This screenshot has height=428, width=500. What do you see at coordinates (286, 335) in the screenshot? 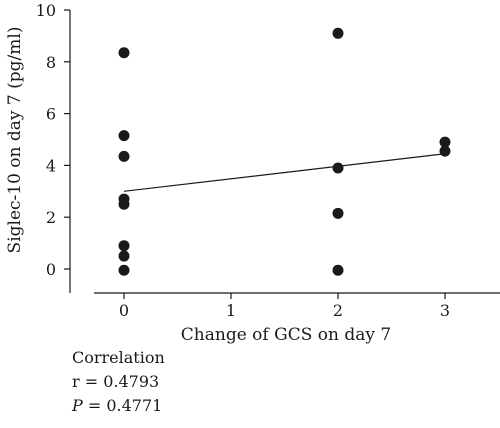
I see `x-axis-label: Change of GCS on day 7` at bounding box center [286, 335].